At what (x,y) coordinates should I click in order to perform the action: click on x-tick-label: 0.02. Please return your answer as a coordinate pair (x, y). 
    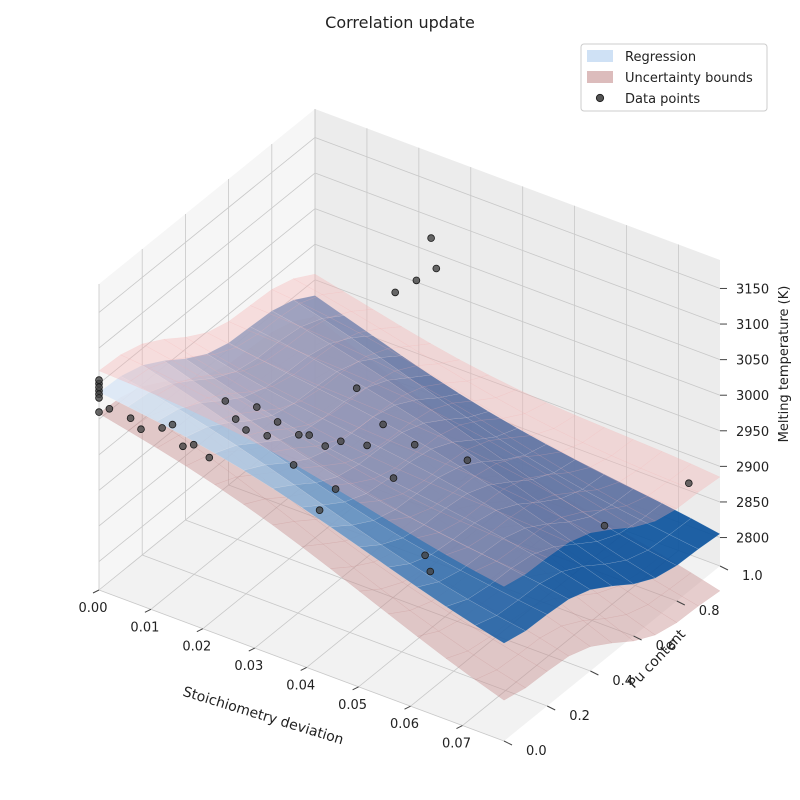
    Looking at the image, I should click on (196, 647).